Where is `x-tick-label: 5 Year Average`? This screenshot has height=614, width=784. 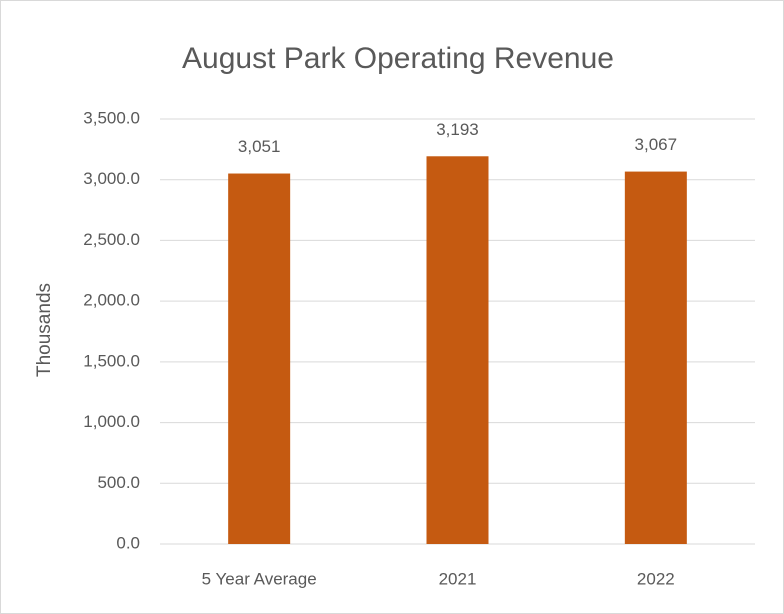
x-tick-label: 5 Year Average is located at coordinates (259, 578).